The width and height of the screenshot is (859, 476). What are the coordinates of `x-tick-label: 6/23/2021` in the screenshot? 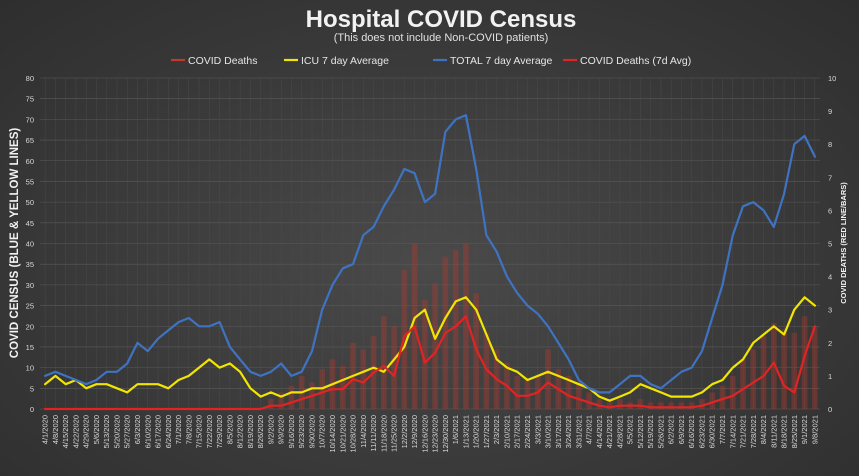 It's located at (701, 431).